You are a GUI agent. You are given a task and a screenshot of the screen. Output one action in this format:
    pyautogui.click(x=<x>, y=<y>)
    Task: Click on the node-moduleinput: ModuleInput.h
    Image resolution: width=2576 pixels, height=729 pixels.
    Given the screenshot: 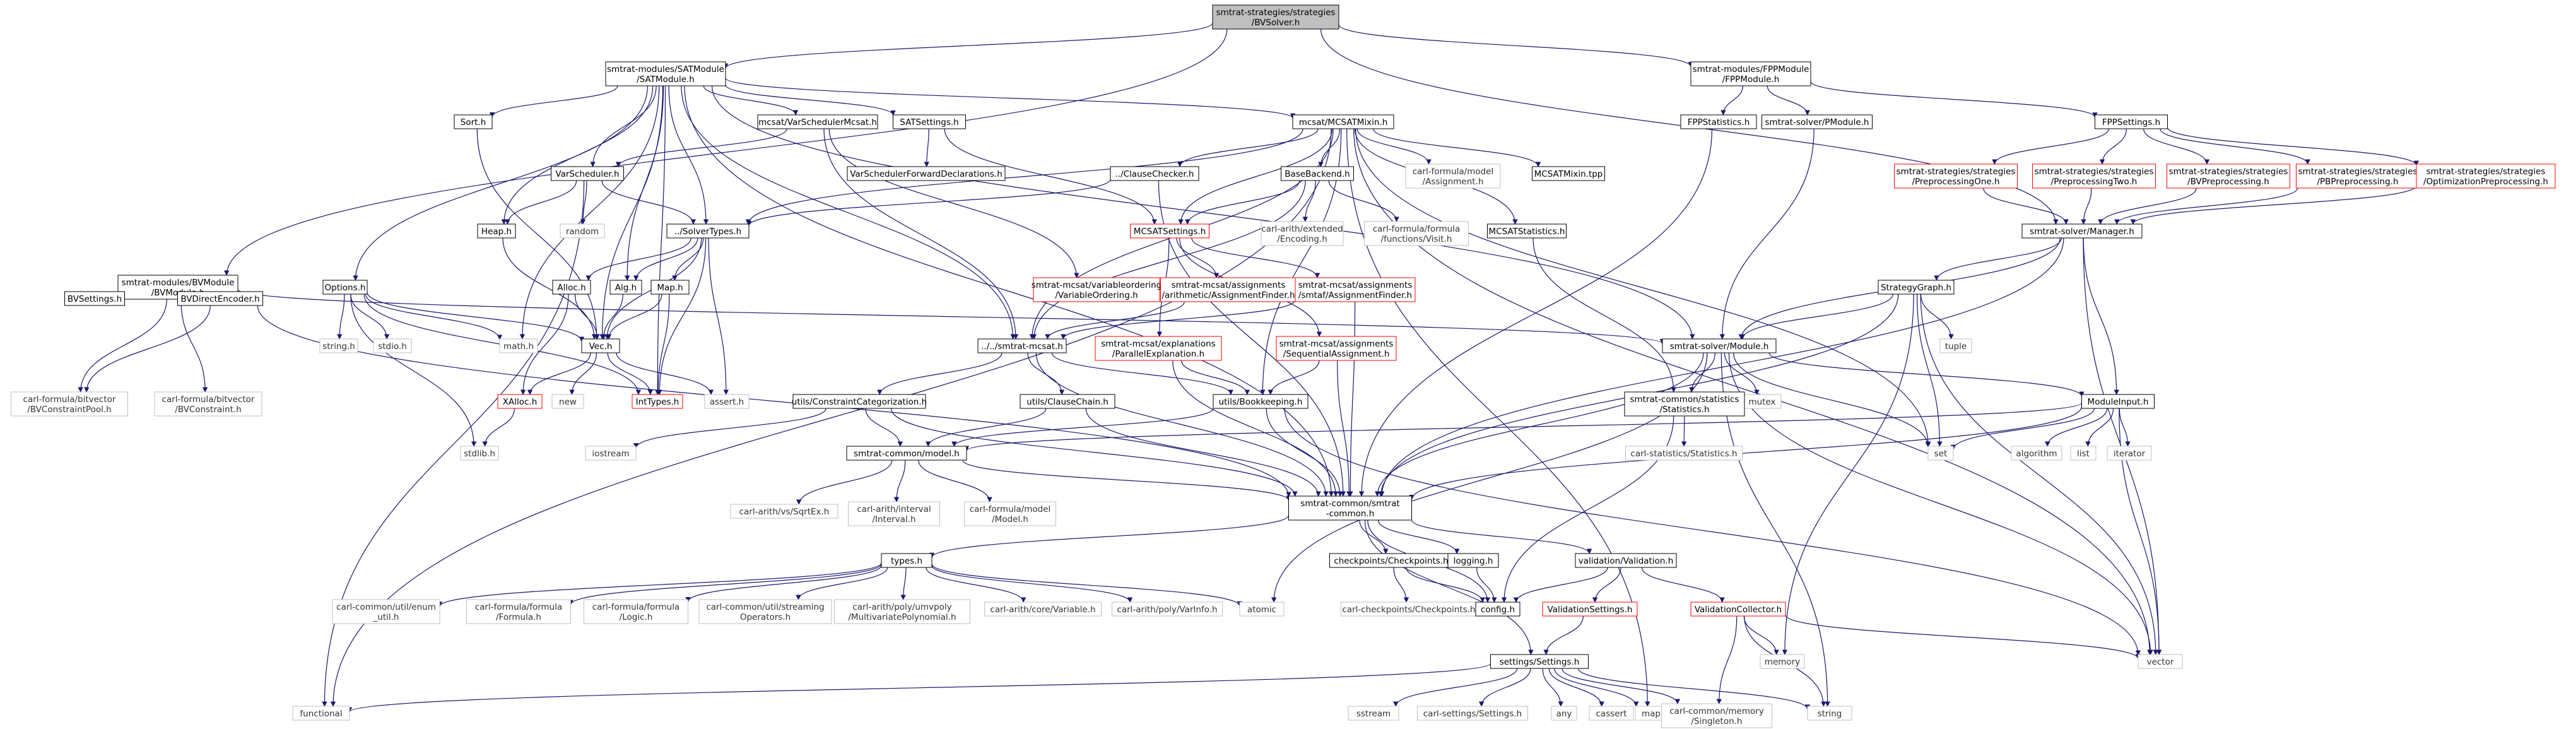 What is the action you would take?
    pyautogui.click(x=2118, y=401)
    